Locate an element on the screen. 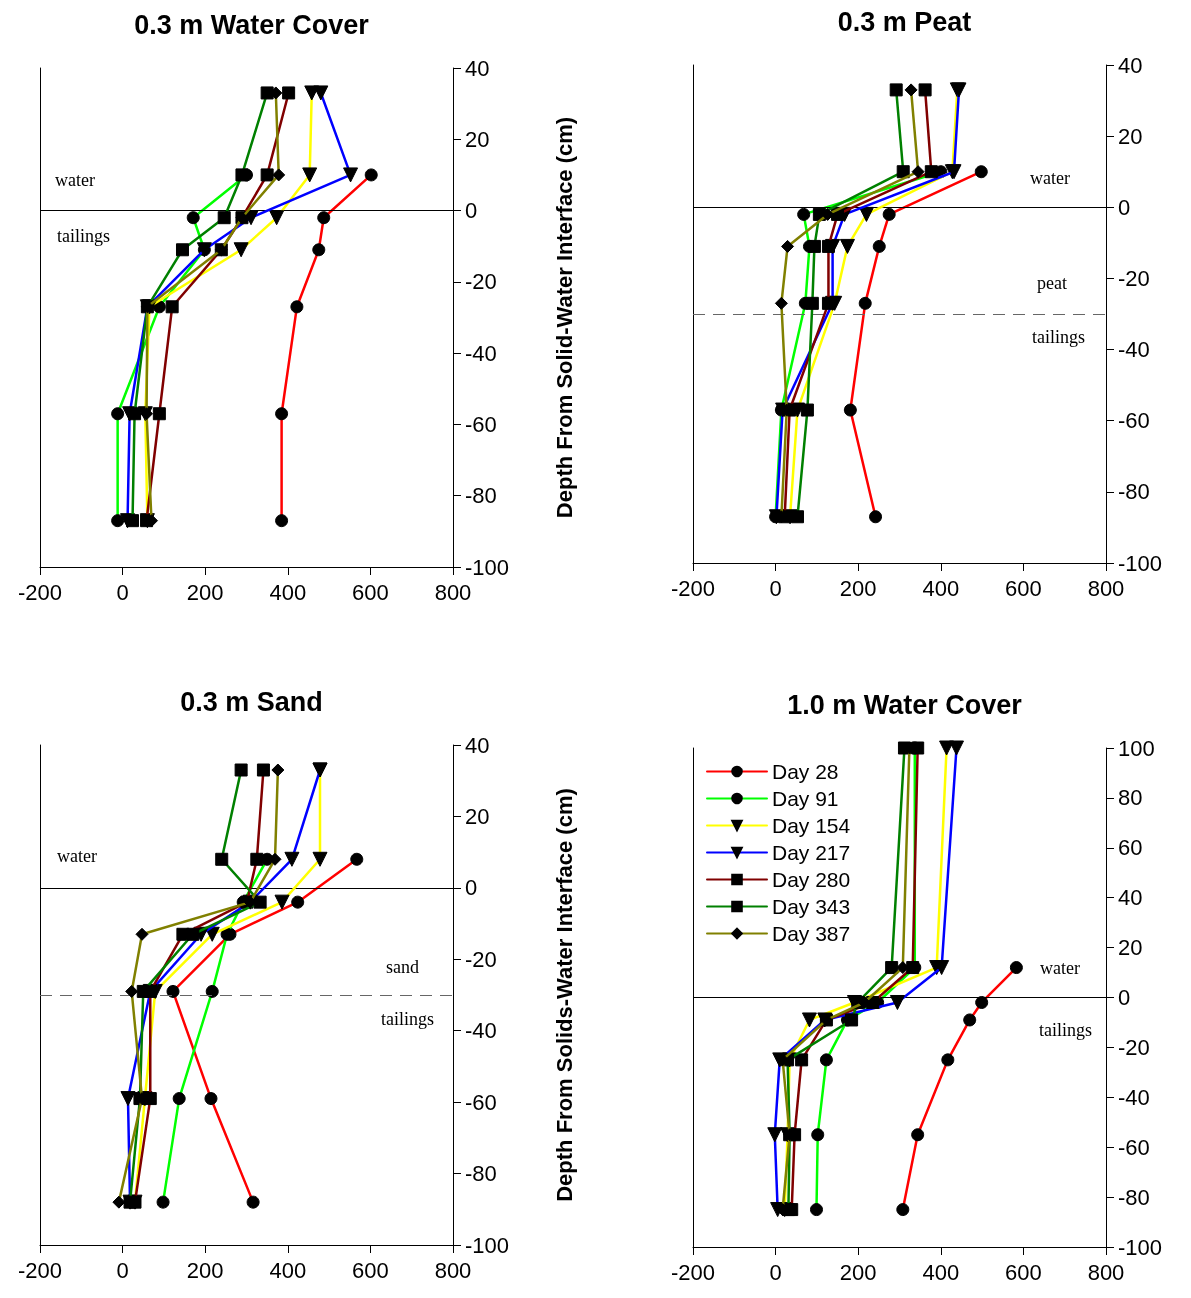 This screenshot has height=1298, width=1191. y-tick-label: 80 is located at coordinates (1130, 798).